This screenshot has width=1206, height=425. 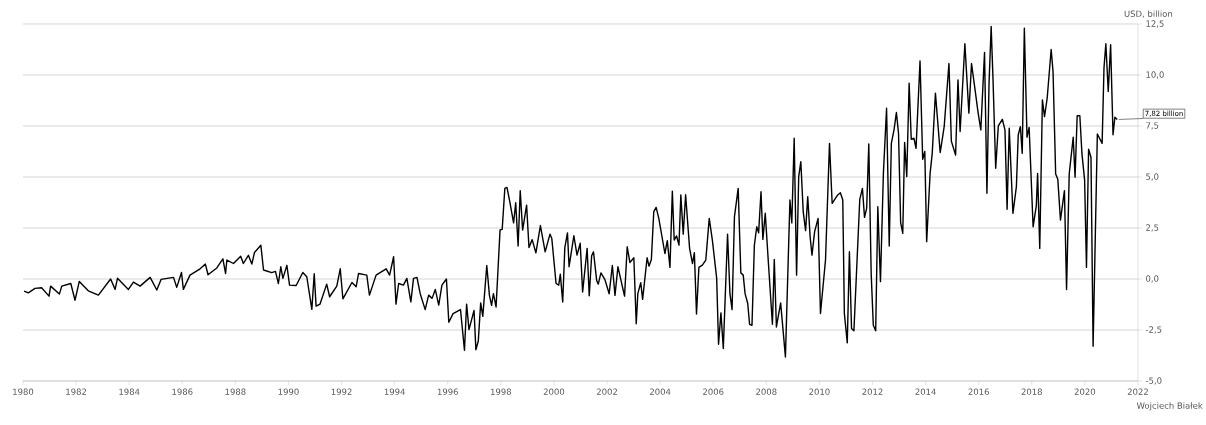 What do you see at coordinates (1152, 126) in the screenshot?
I see `y-tick-label: 7,5` at bounding box center [1152, 126].